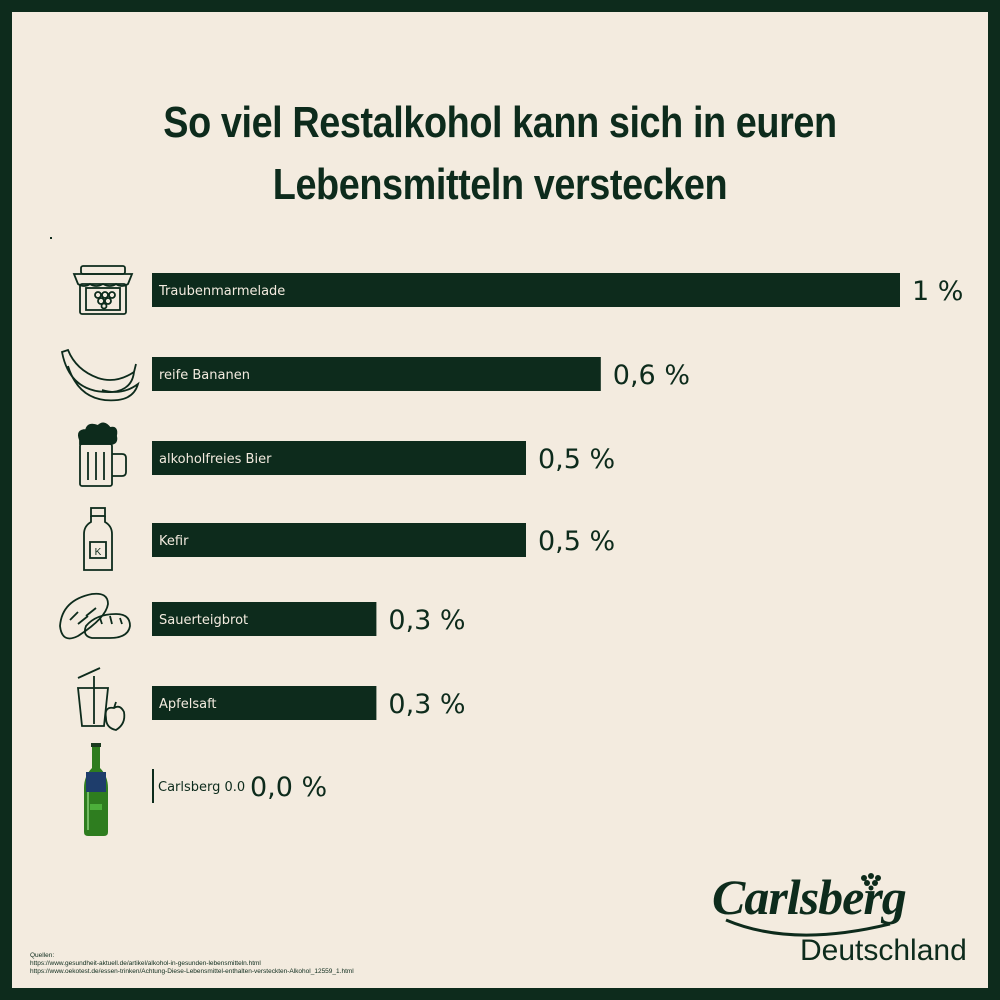  Describe the element at coordinates (426, 704) in the screenshot. I see `bar-value-label-5: 0,3 %` at that location.